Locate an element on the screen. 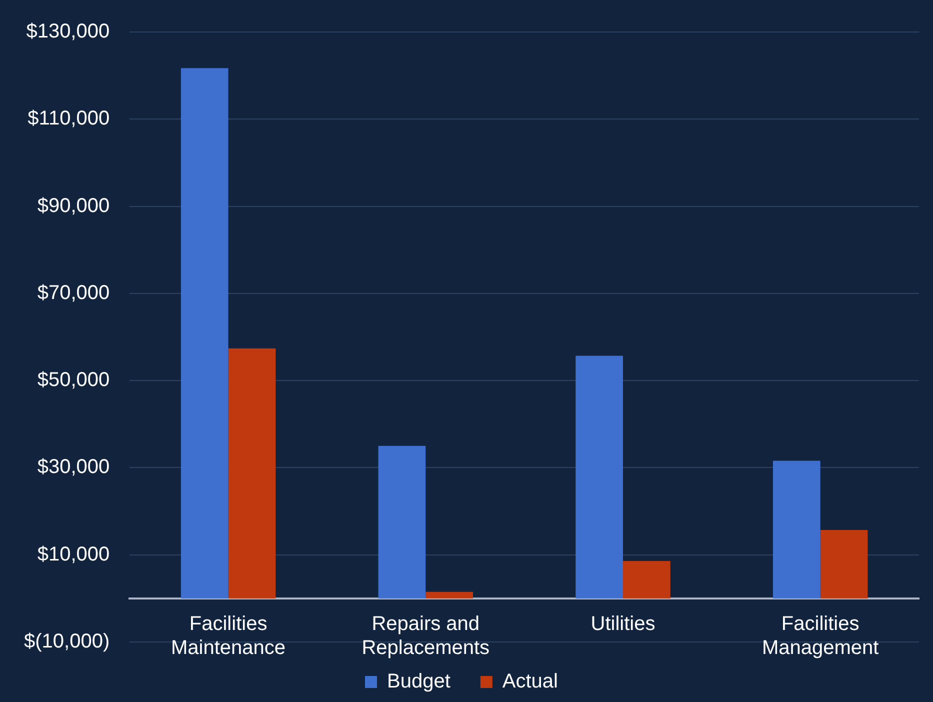 The image size is (933, 702). legend-label: Budget is located at coordinates (419, 681).